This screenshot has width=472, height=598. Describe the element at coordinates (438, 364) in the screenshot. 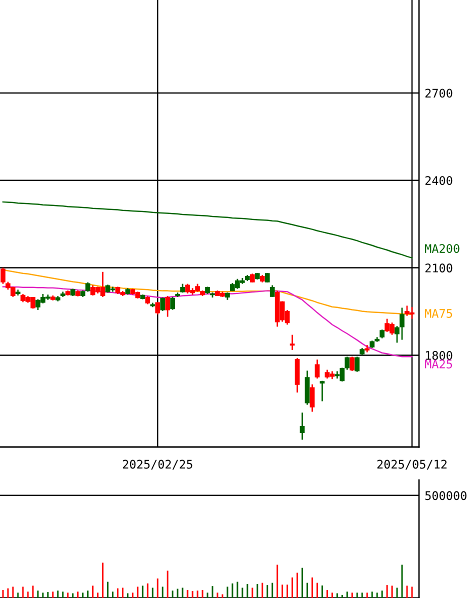

I see `series-label: MA25` at that location.